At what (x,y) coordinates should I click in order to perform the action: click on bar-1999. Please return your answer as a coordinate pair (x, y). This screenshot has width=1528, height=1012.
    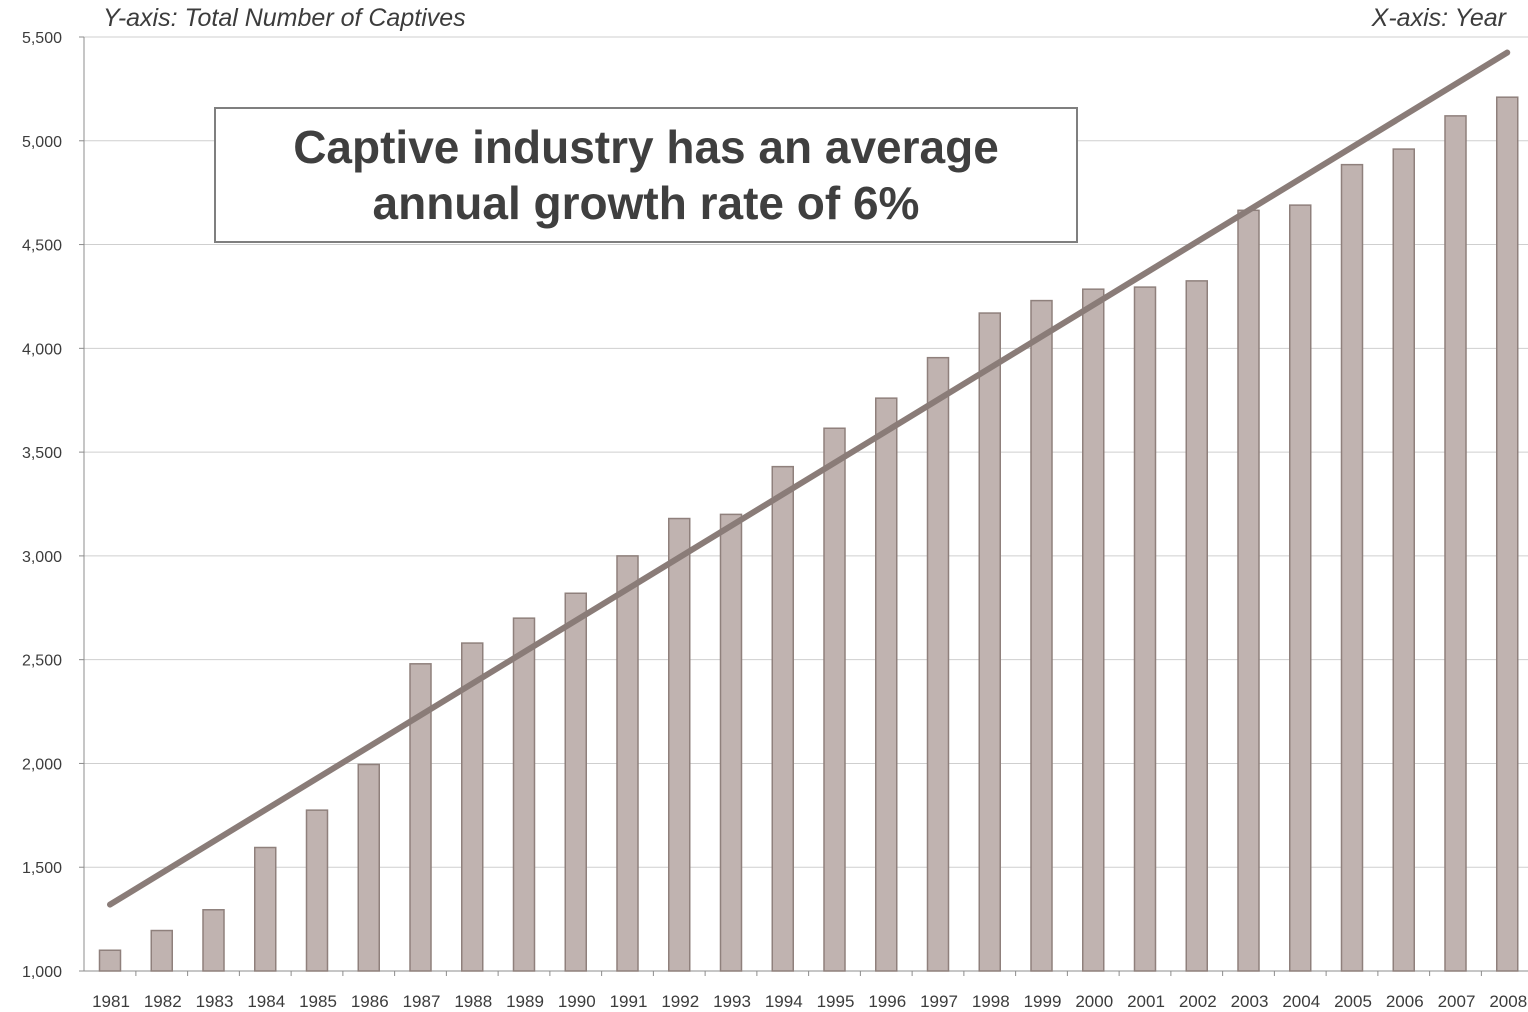
    Looking at the image, I should click on (1041, 635).